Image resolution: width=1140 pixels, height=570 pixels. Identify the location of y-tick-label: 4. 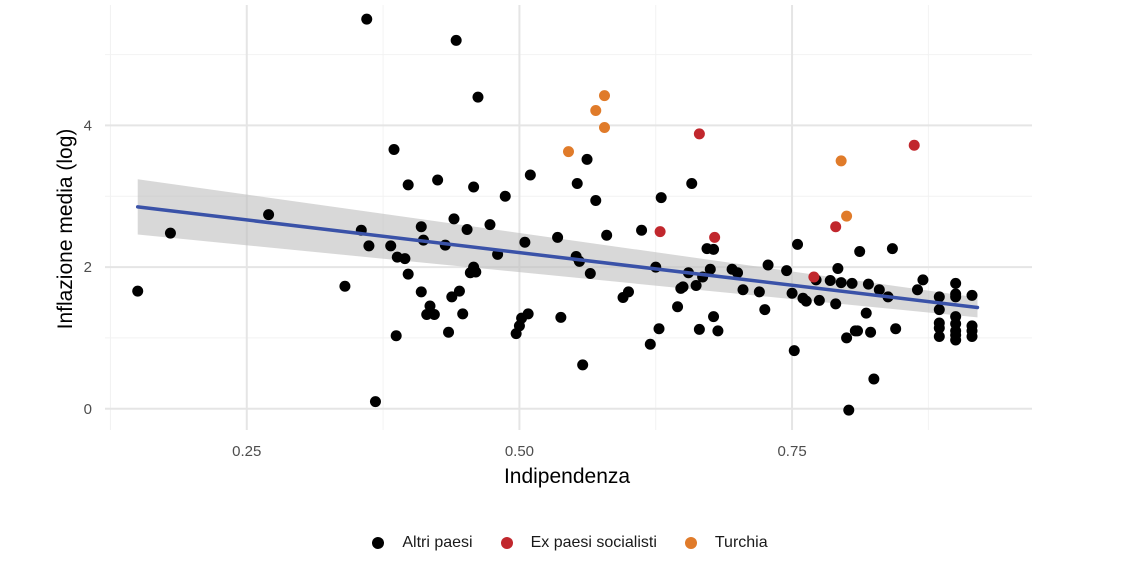
(88, 125).